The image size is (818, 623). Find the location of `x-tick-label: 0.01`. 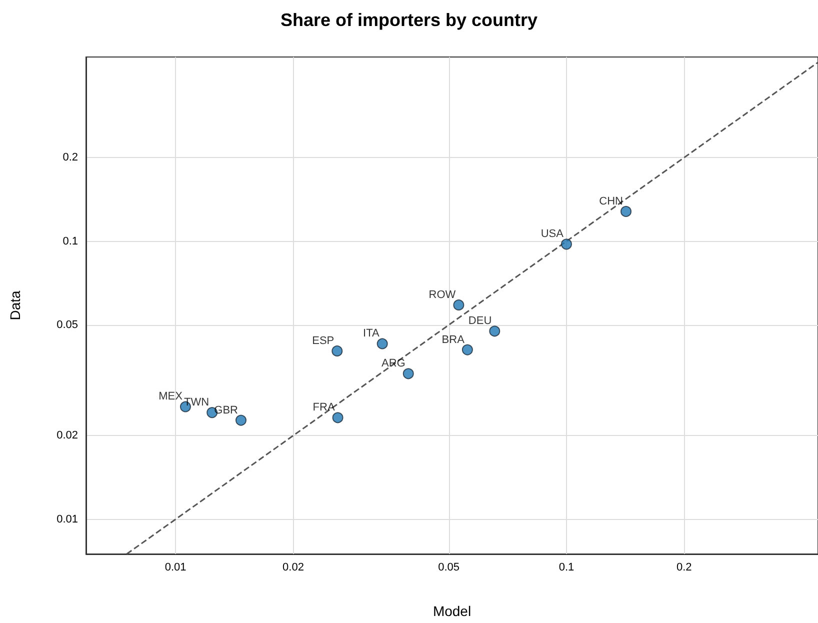

x-tick-label: 0.01 is located at coordinates (175, 568).